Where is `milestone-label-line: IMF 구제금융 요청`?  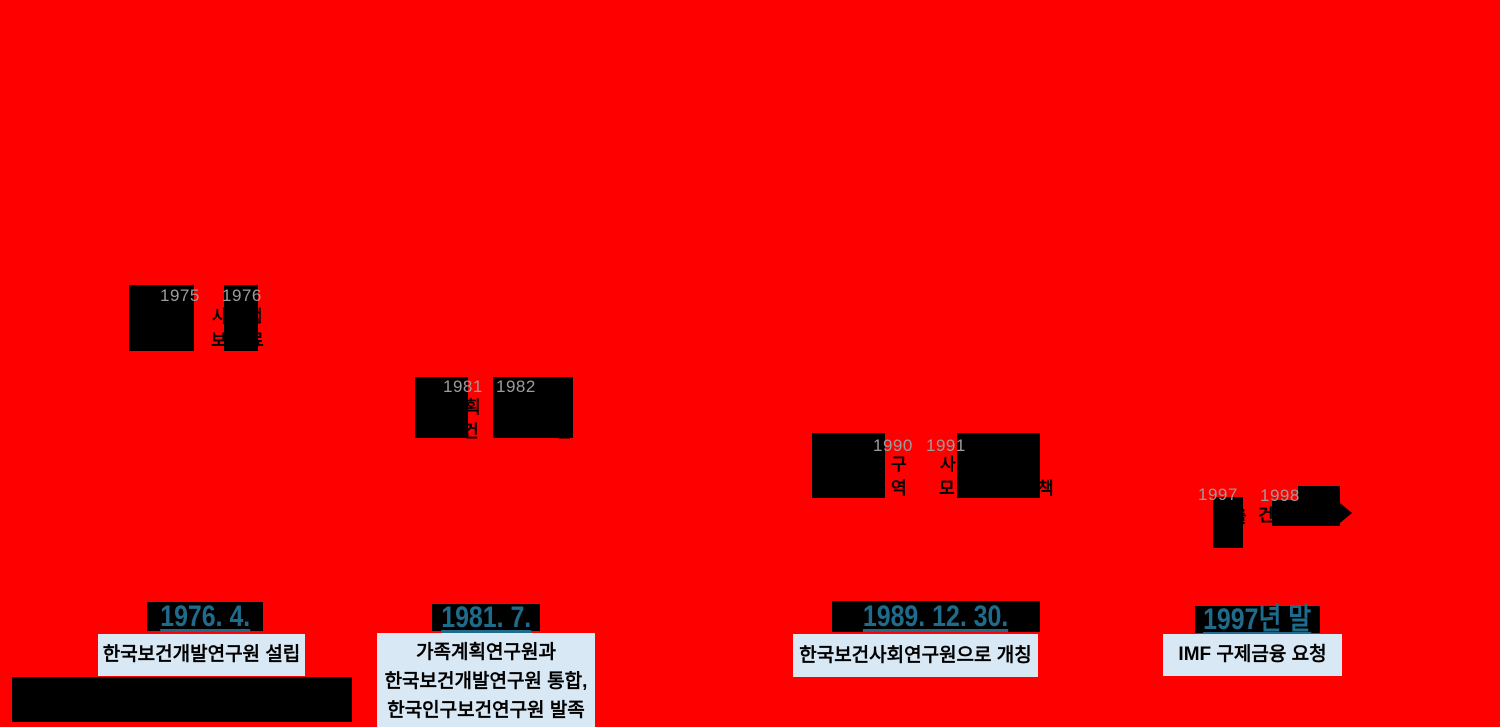
milestone-label-line: IMF 구제금융 요청 is located at coordinates (1252, 654).